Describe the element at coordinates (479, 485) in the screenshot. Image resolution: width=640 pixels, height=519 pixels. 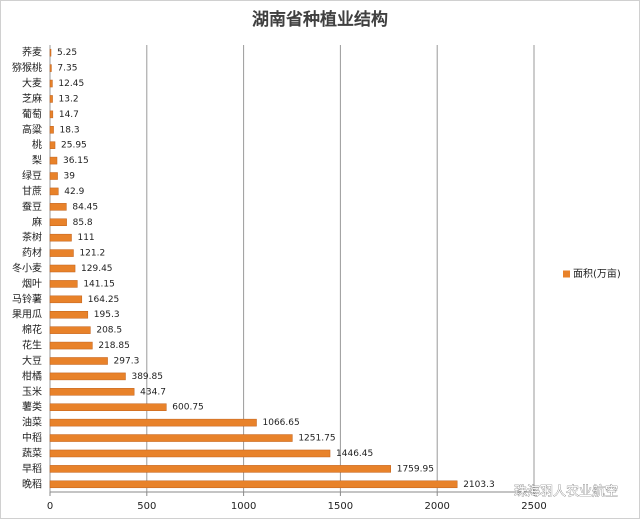
I see `value-label: 2103.3` at that location.